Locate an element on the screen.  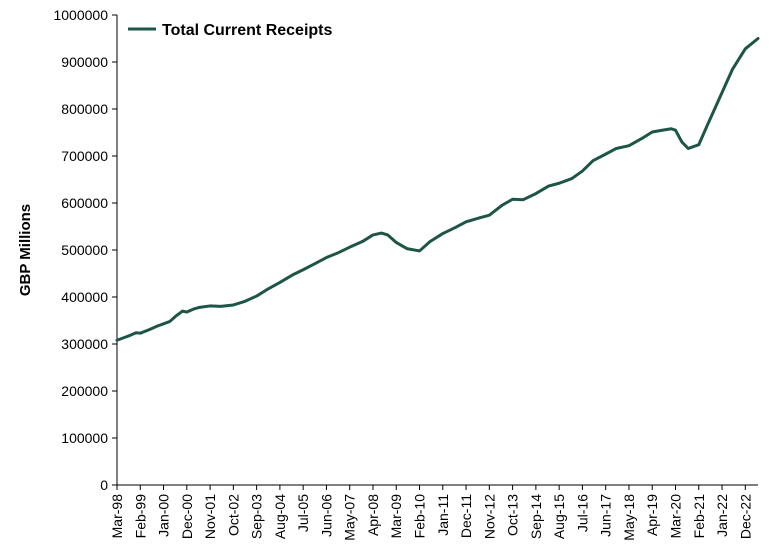
x-tick-label: Jun-06 is located at coordinates (326, 515).